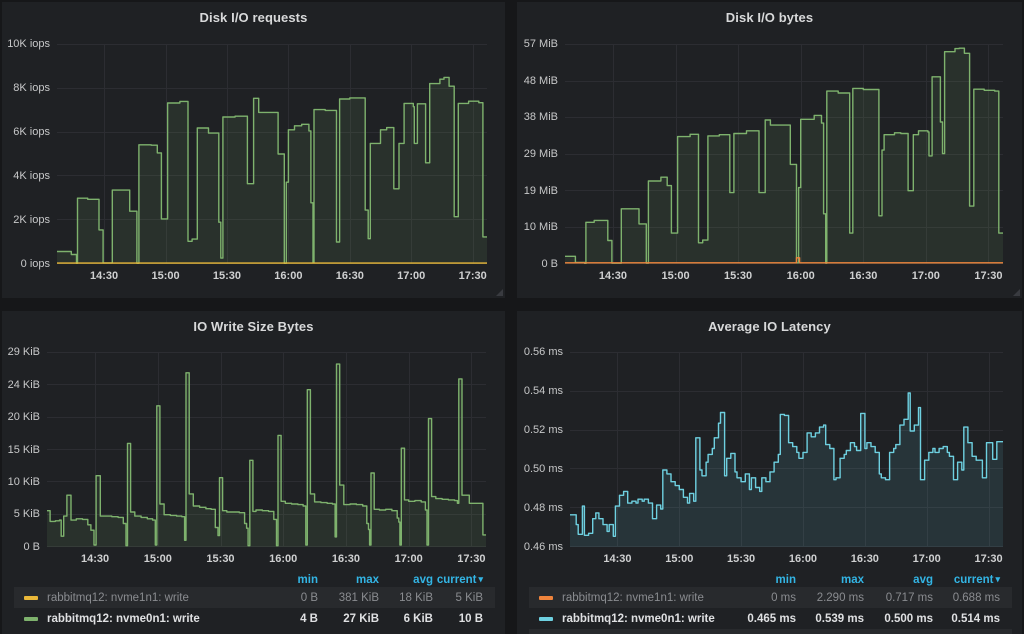  I want to click on y-axis: 29 KiB 24 KiB 20 KiB 15 KiB 10 KiB 5 KiB 0 B, so click(21, 449).